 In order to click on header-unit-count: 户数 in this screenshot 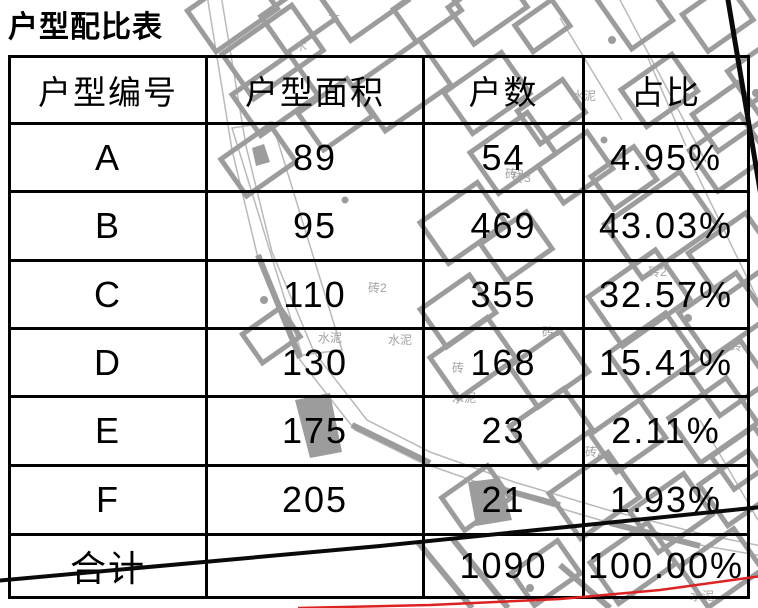, I will do `click(505, 91)`.